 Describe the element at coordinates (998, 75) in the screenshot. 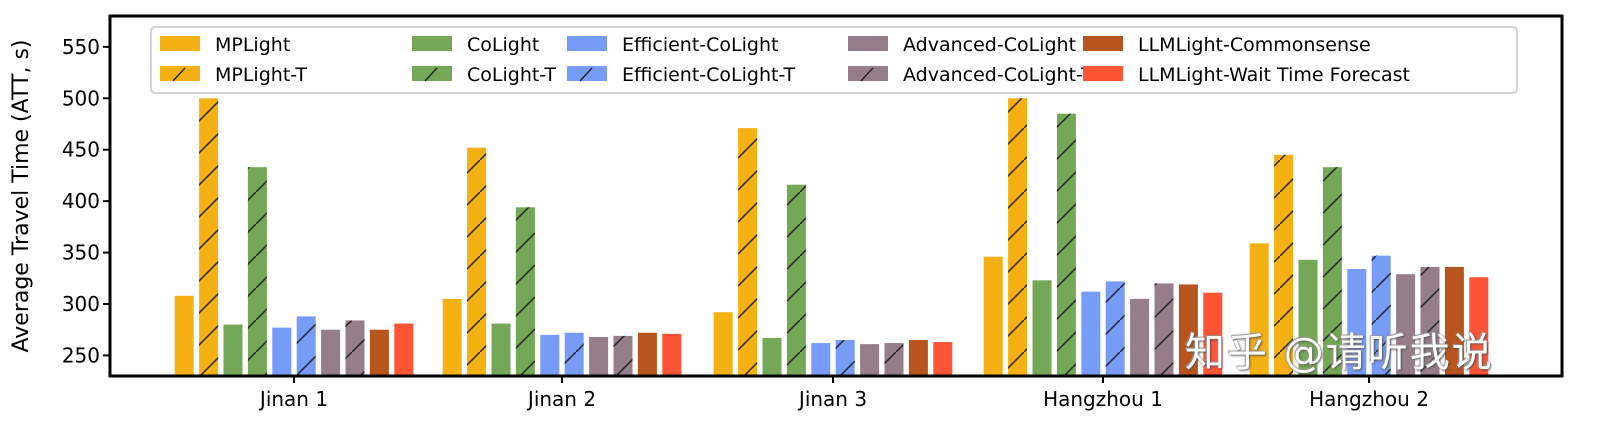

I see `legend-label: Advanced-CoLight-T` at that location.